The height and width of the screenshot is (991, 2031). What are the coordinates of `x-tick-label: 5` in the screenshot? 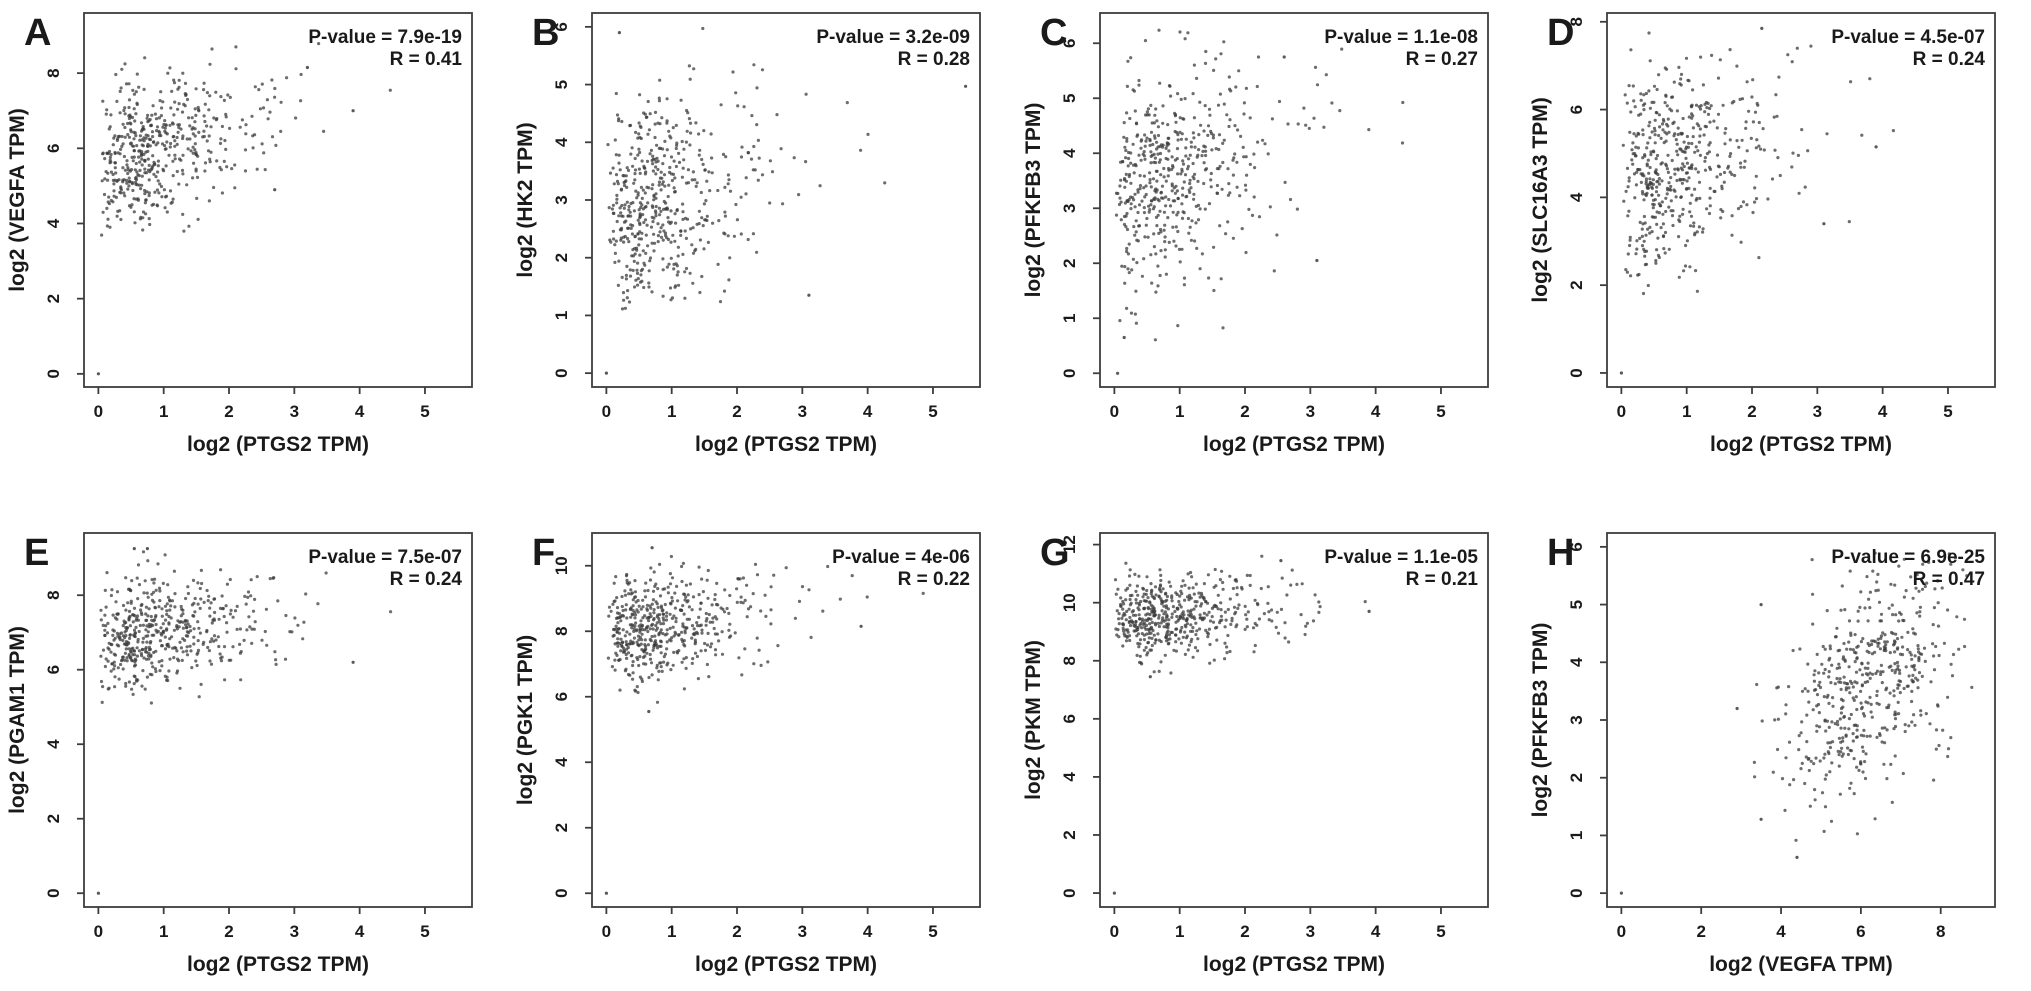 It's located at (424, 931).